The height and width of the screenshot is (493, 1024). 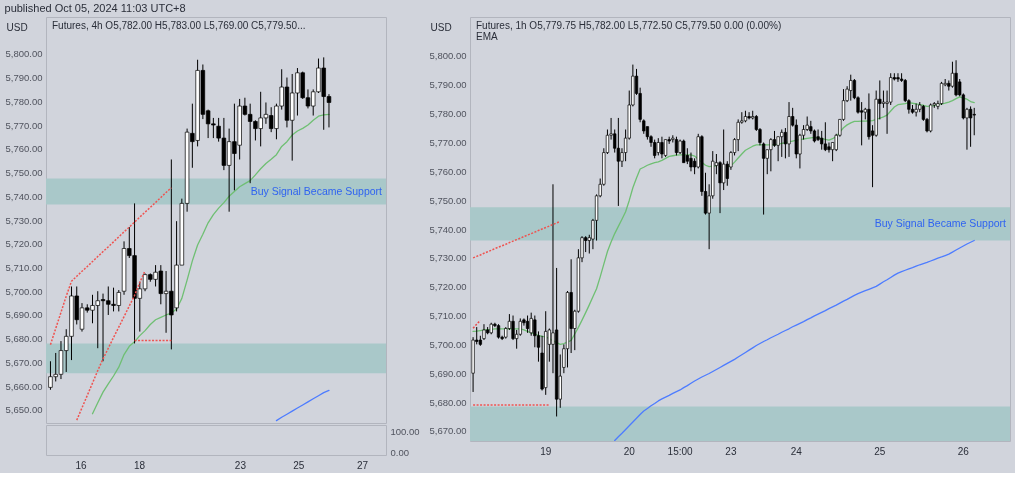 I want to click on chart-subtitle: Futures, 1h O5,779.75 H5,782.00 L5,772.50 C5,779.50 0.00 (0.00%), so click(x=629, y=25).